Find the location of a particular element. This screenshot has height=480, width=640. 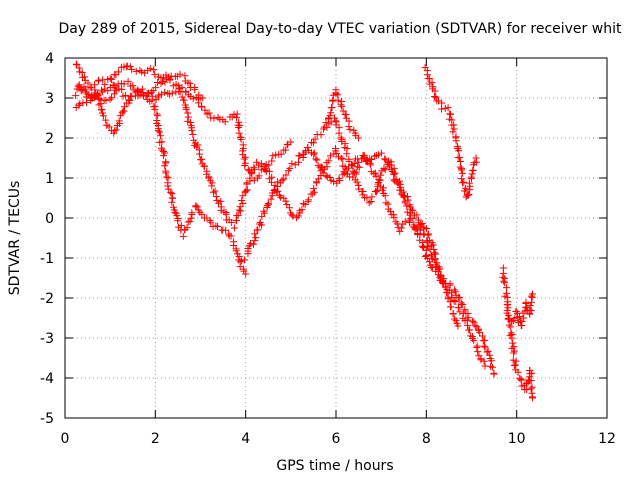

y-tick-label: -1 is located at coordinates (47, 259).